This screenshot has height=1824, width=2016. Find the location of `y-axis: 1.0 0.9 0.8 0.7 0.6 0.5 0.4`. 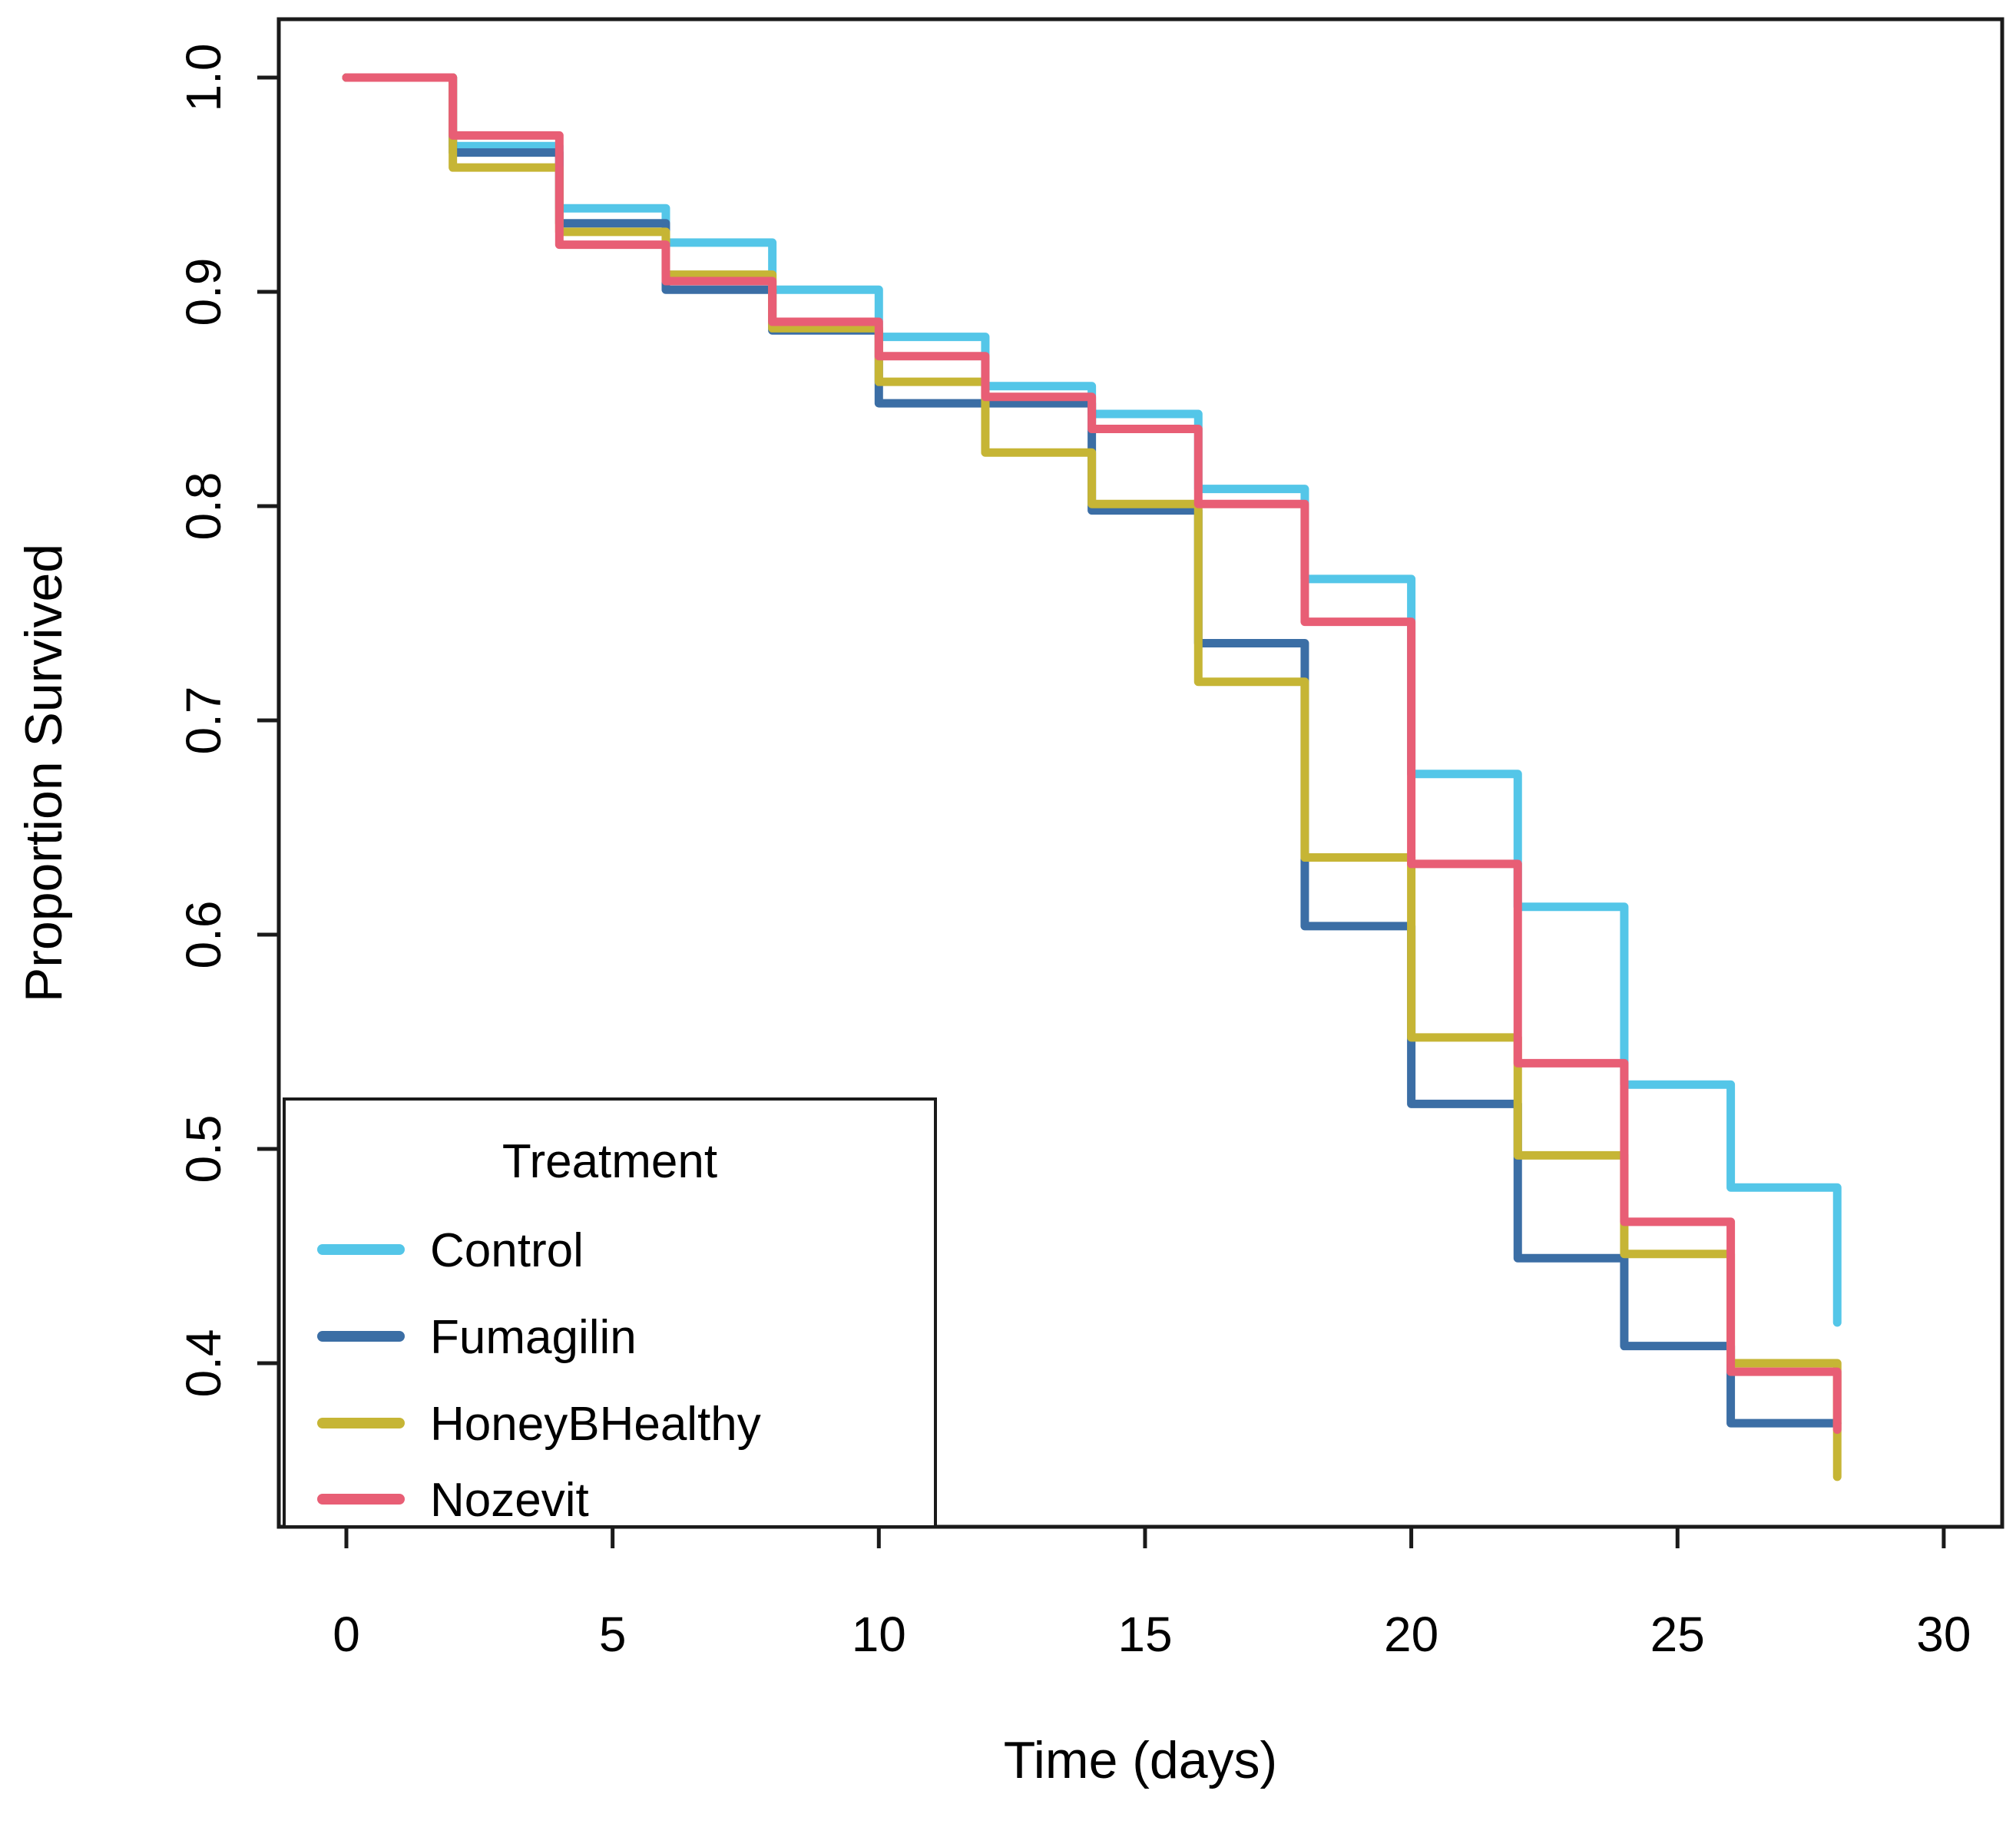

y-axis: 1.0 0.9 0.8 0.7 0.6 0.5 0.4 is located at coordinates (227, 721).